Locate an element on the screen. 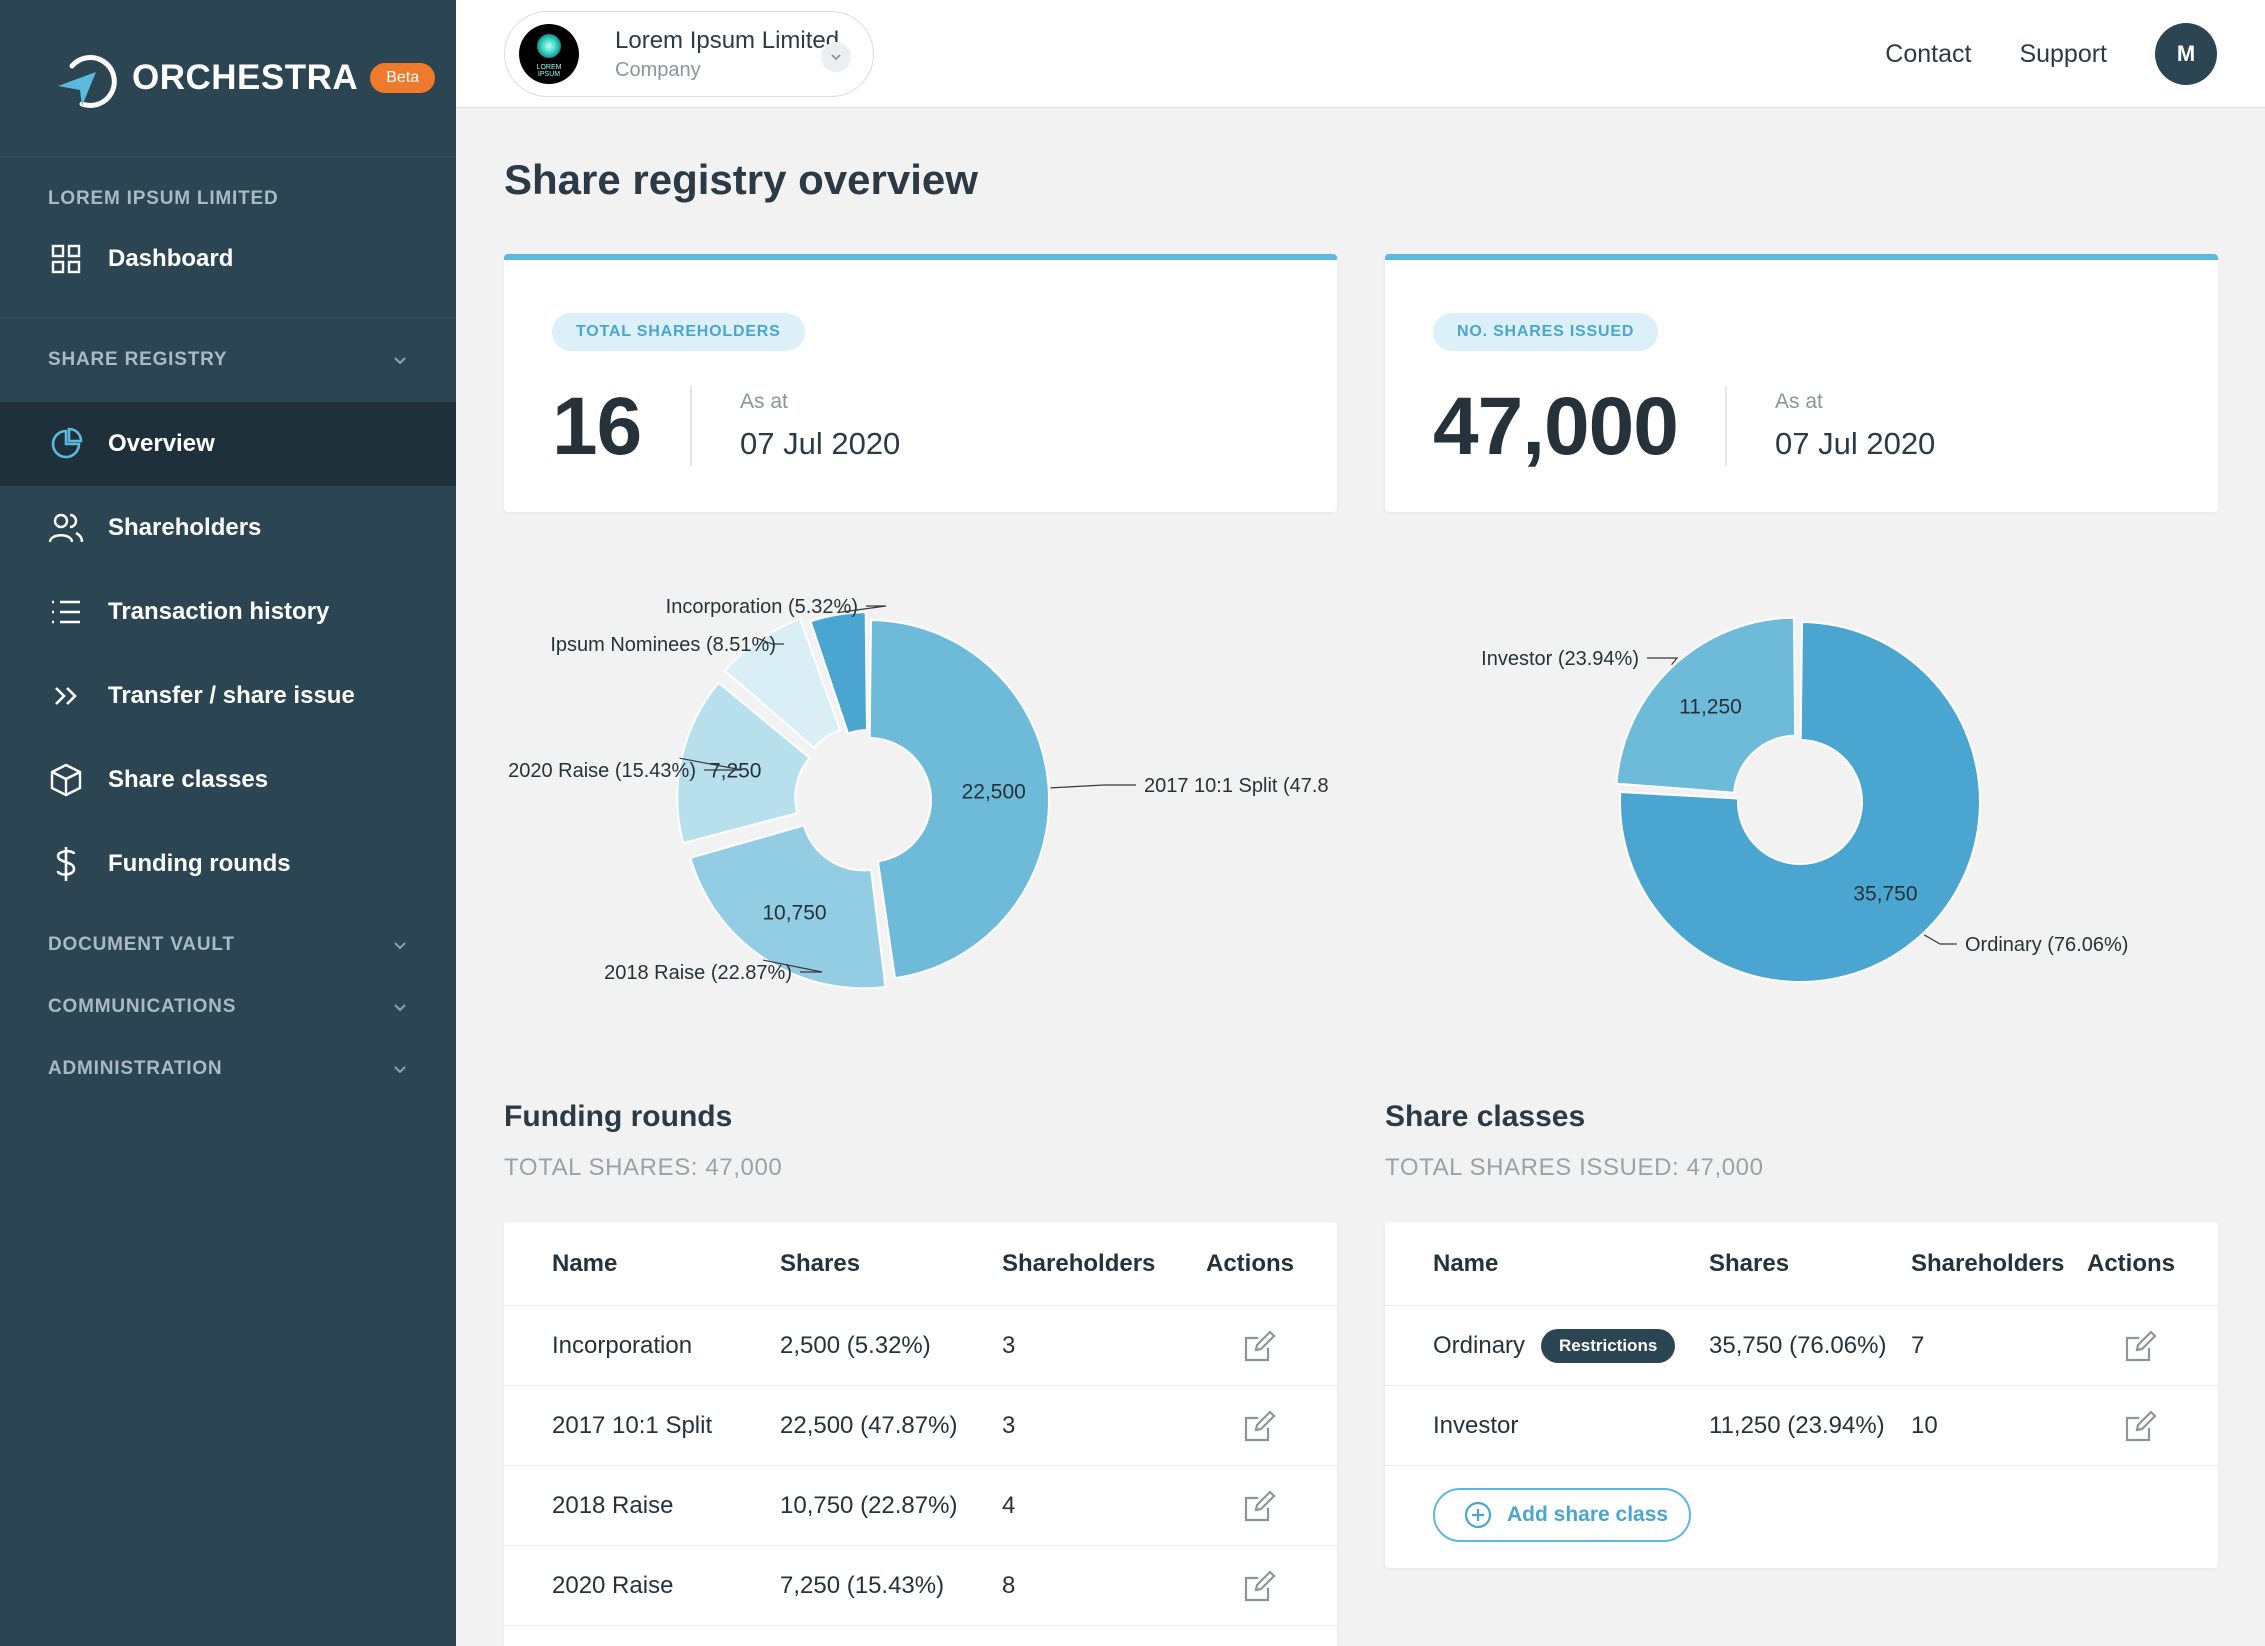 The height and width of the screenshot is (1646, 2265). share-registry-toggle: SHARE REGISTRY is located at coordinates (228, 360).